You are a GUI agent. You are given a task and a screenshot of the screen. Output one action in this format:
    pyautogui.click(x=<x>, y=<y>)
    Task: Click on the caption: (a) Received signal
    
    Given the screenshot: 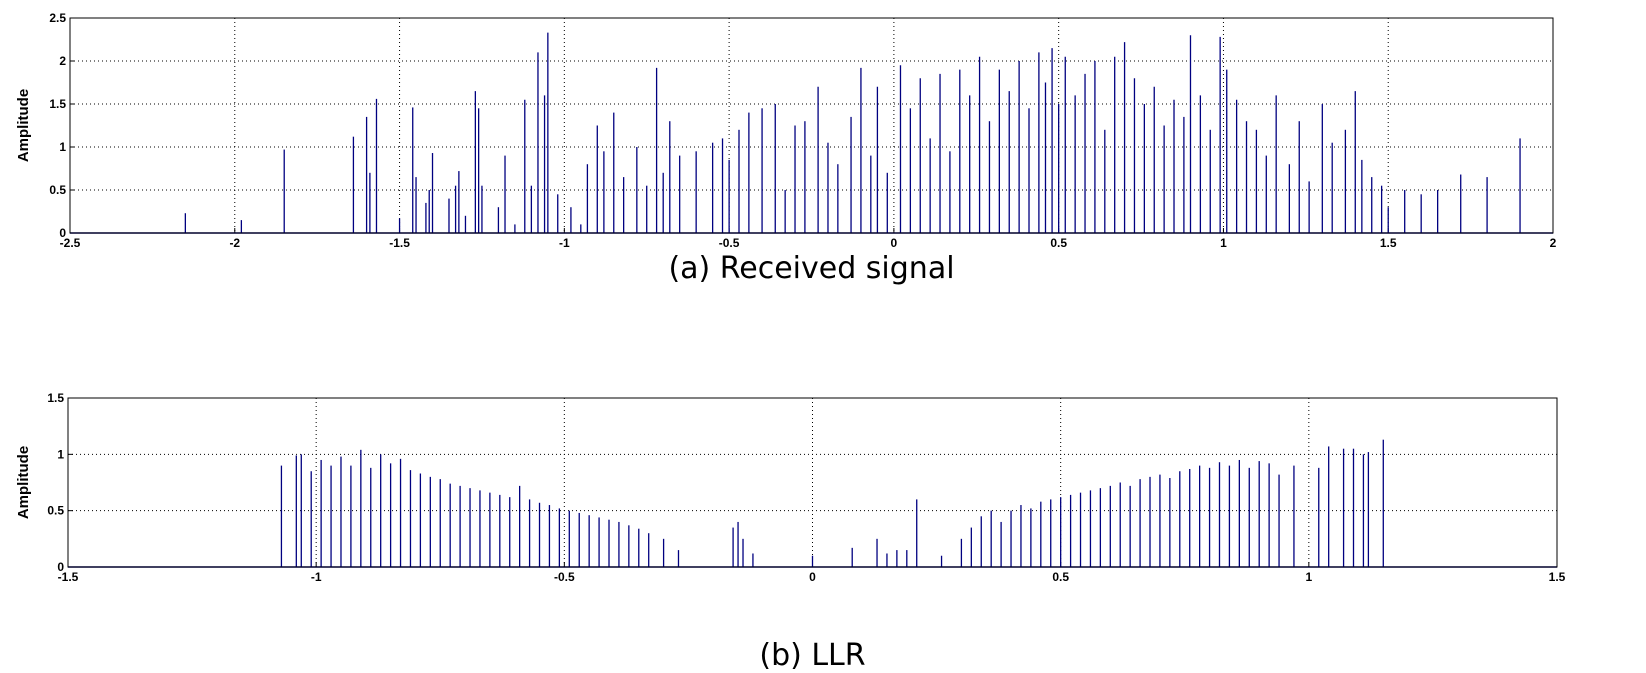 What is the action you would take?
    pyautogui.click(x=811, y=268)
    